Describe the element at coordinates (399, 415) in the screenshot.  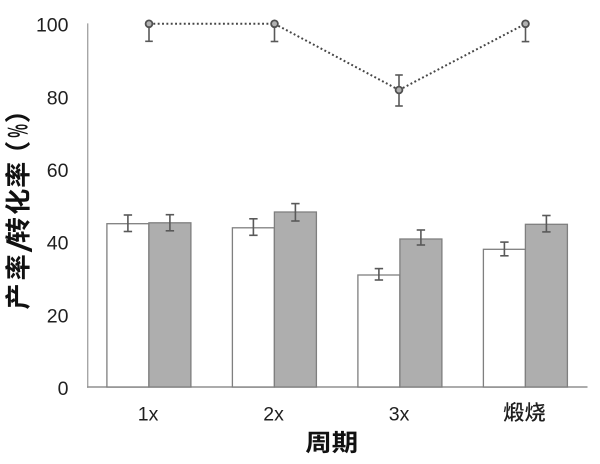
I see `svg-text: 3x` at that location.